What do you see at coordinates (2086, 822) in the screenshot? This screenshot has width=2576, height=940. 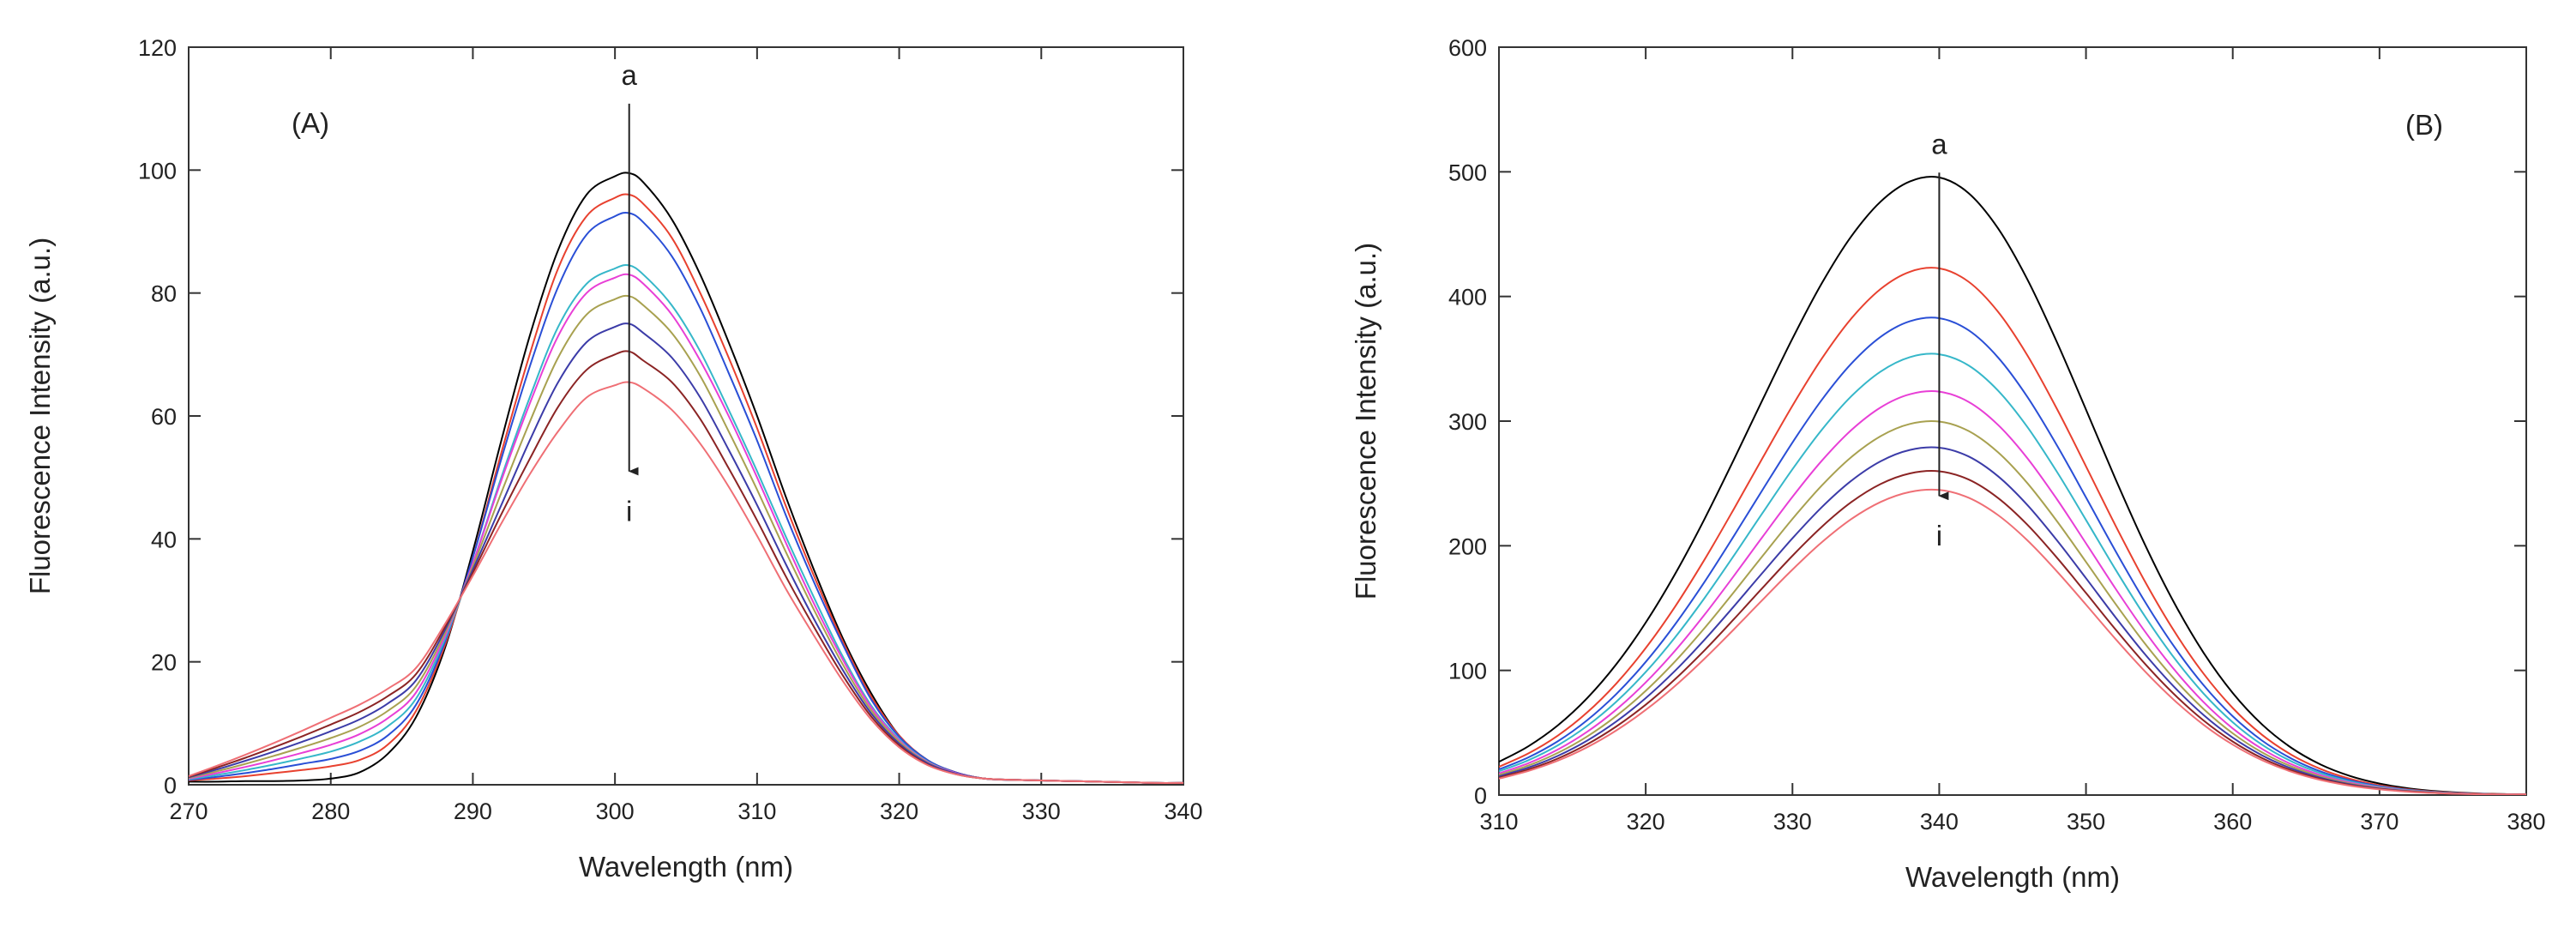 I see `x-tick-label: 350` at bounding box center [2086, 822].